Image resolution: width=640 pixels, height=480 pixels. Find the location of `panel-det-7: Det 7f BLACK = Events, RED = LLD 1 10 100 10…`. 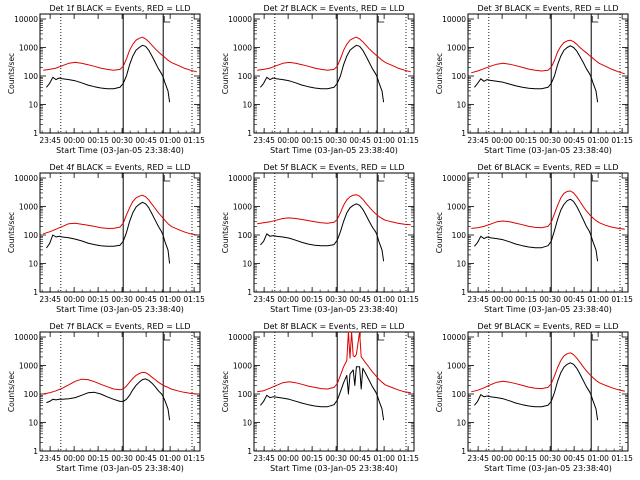

panel-det-7: Det 7f BLACK = Events, RED = LLD 1 10 100 10… is located at coordinates (106, 397).